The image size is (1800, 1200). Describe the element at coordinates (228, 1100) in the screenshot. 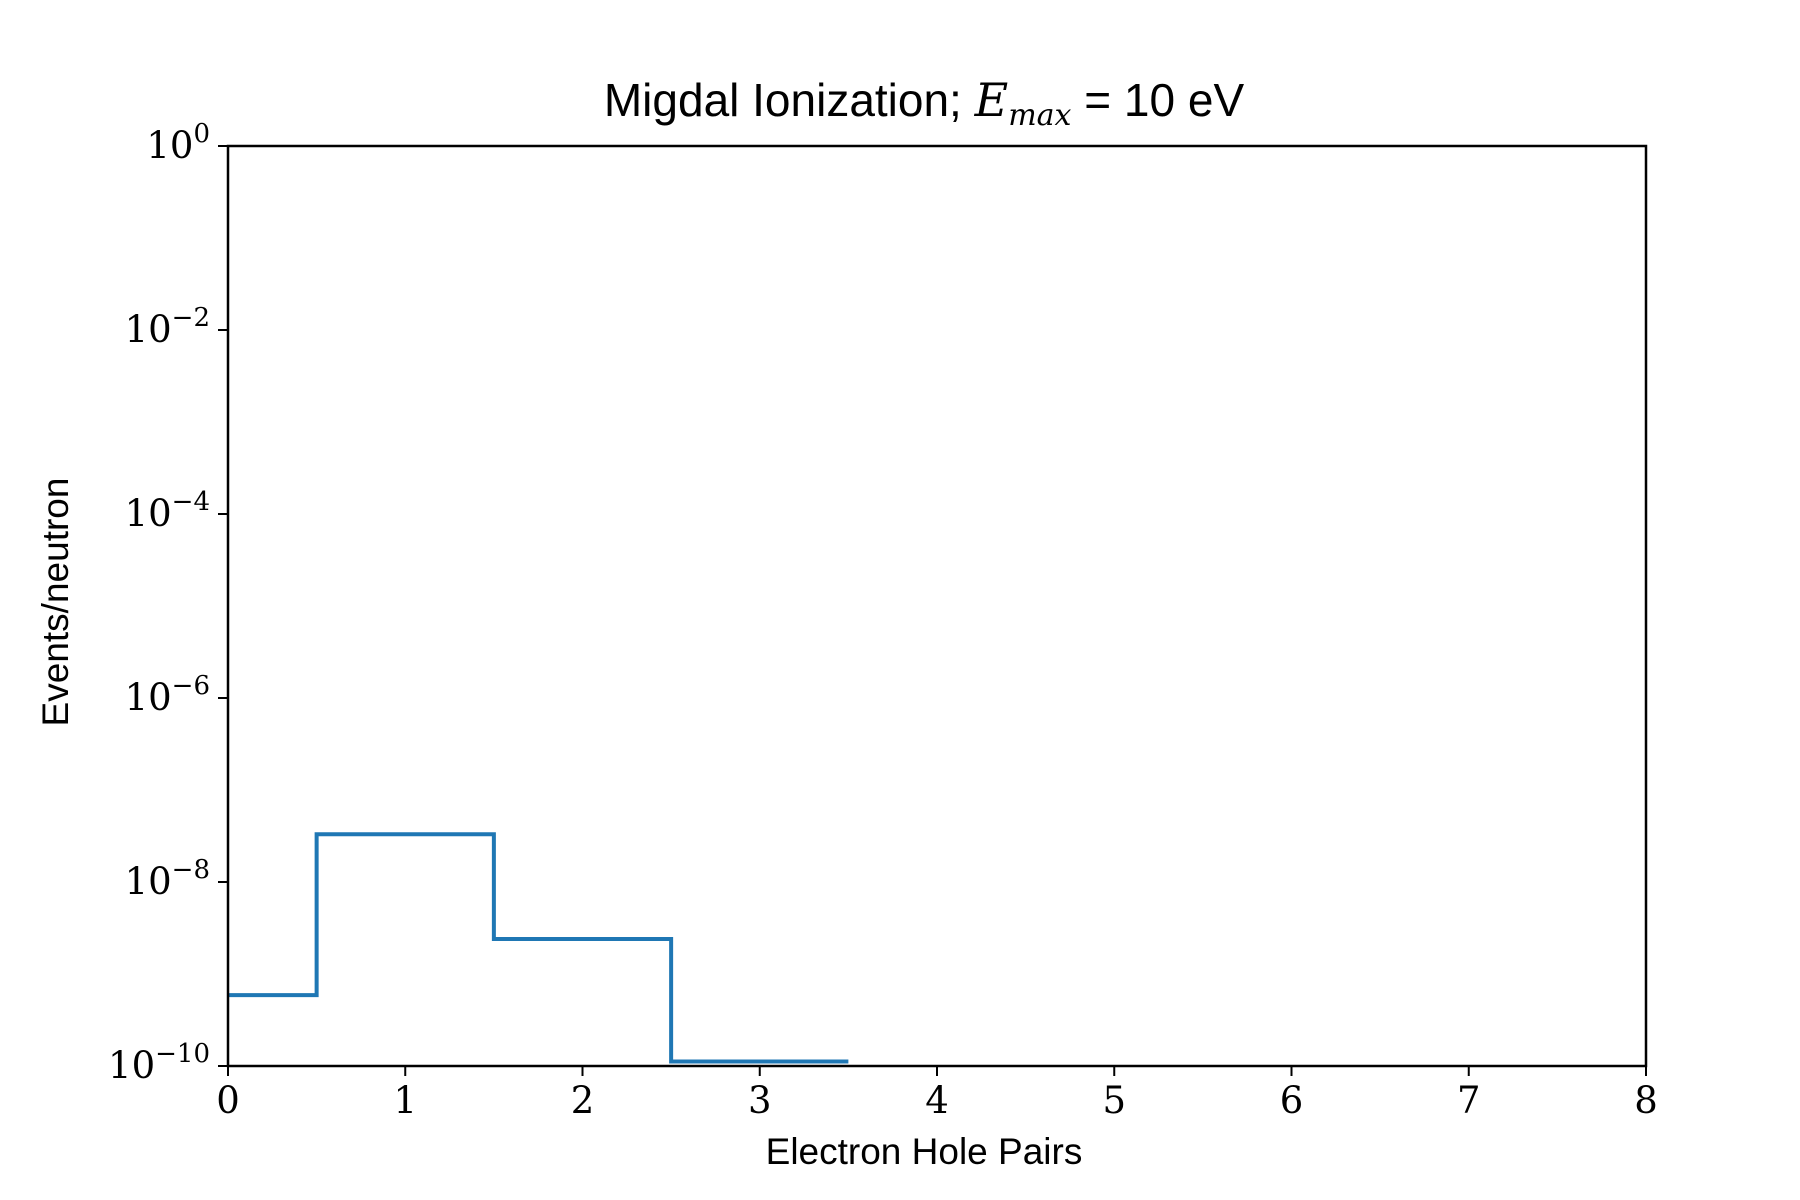

I see `x-tick-label: 0` at that location.